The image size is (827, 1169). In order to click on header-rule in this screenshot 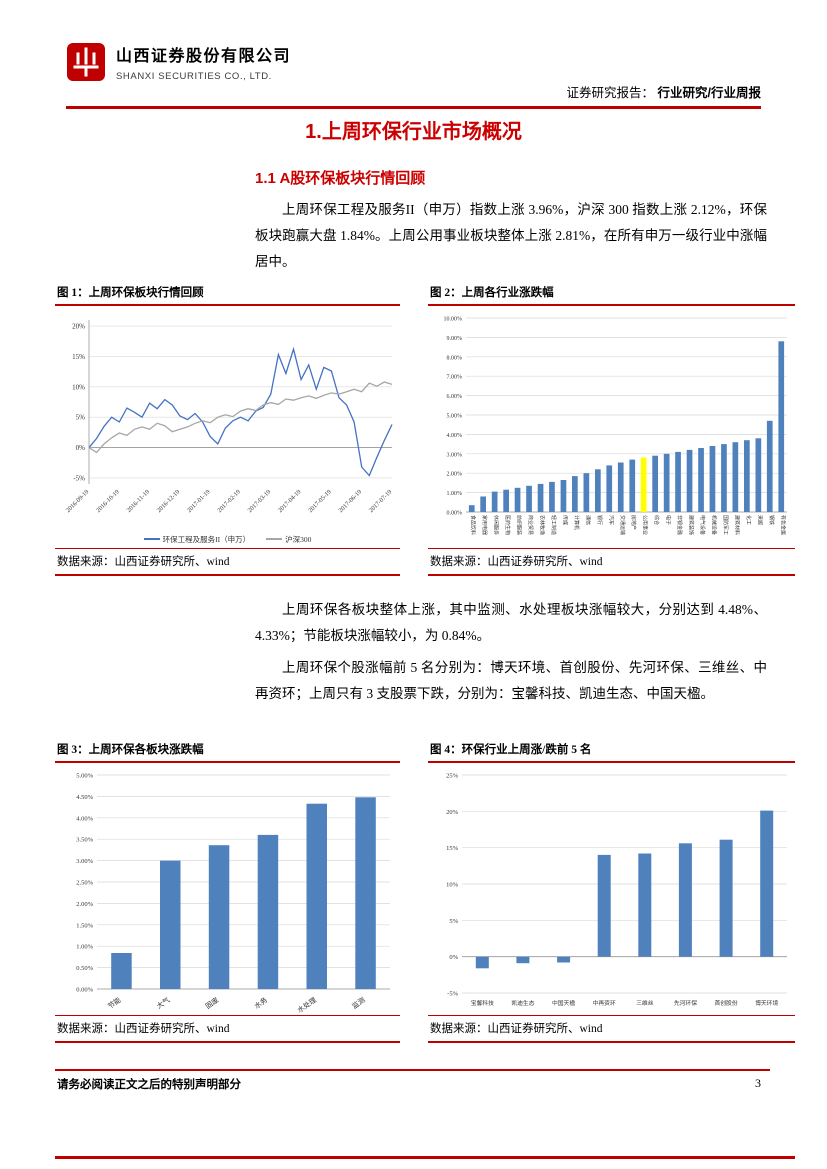, I will do `click(413, 107)`.